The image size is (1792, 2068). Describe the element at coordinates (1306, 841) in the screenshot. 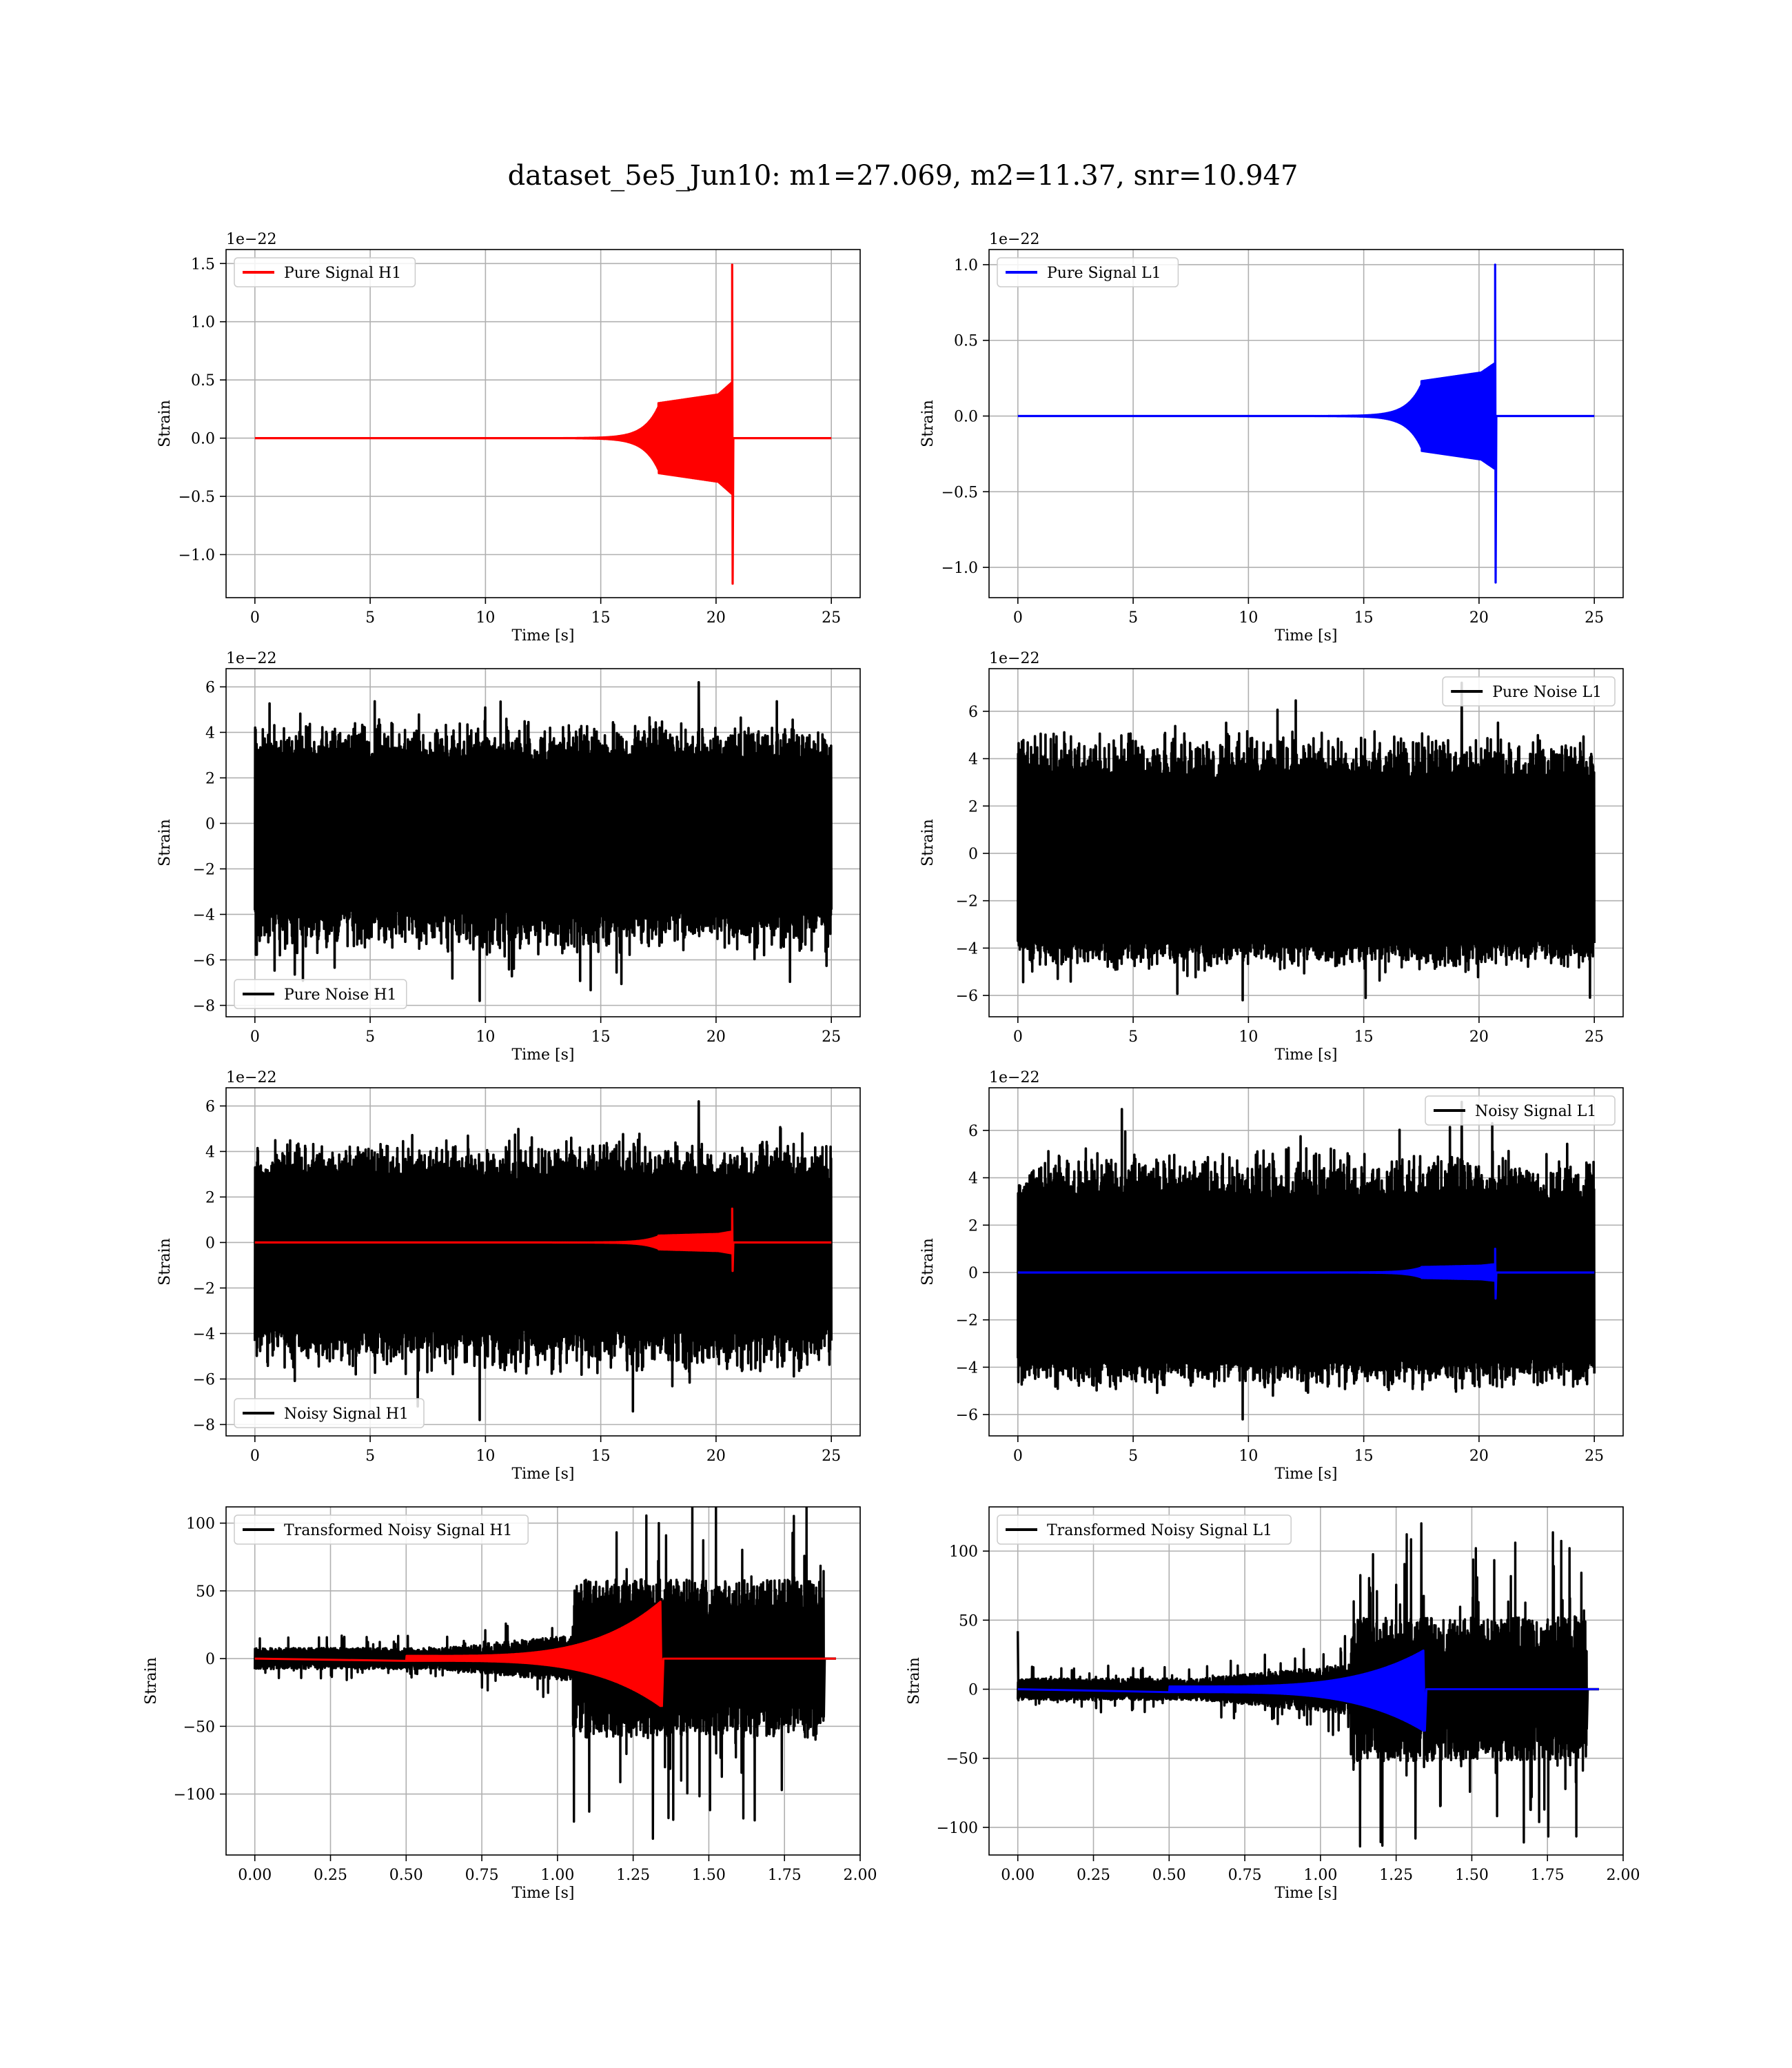

I see `series-line-pure-noise-l1` at that location.